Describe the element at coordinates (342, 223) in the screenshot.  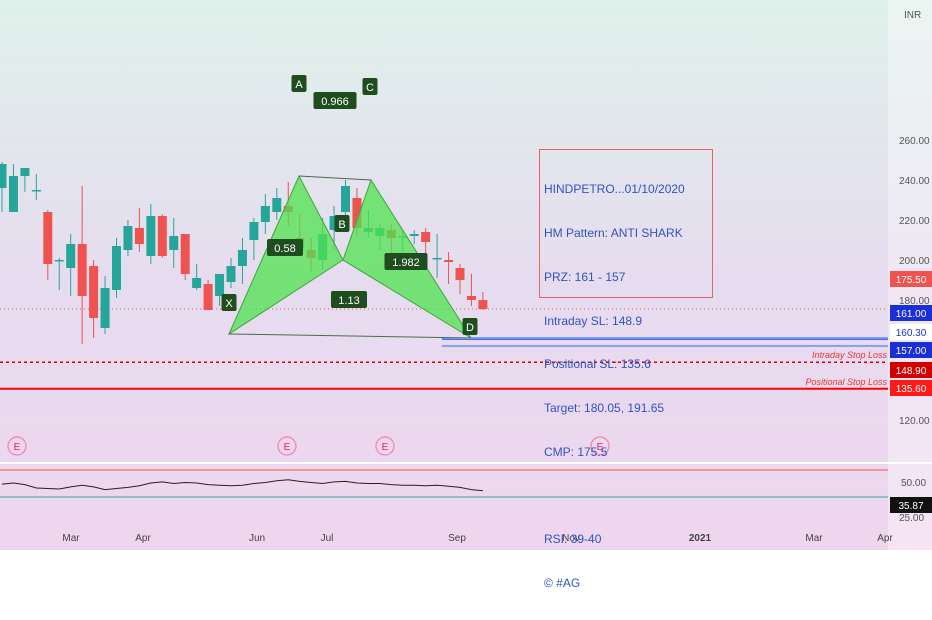
I see `pattern-point-b: B` at that location.